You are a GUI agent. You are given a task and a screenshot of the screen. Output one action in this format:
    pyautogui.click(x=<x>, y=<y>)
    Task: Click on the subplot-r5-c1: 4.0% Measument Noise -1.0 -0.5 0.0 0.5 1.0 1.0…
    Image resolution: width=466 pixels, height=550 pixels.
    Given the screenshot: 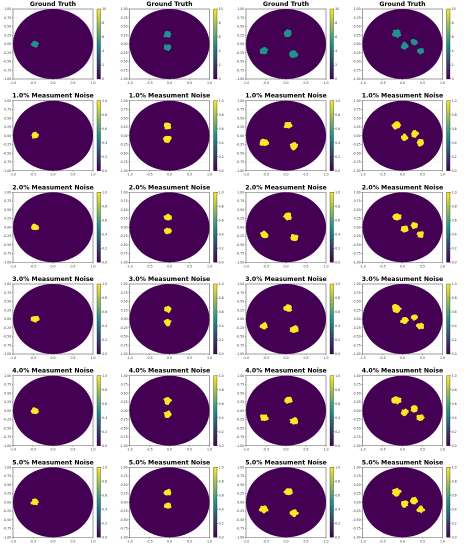 What is the action you would take?
    pyautogui.click(x=55, y=410)
    